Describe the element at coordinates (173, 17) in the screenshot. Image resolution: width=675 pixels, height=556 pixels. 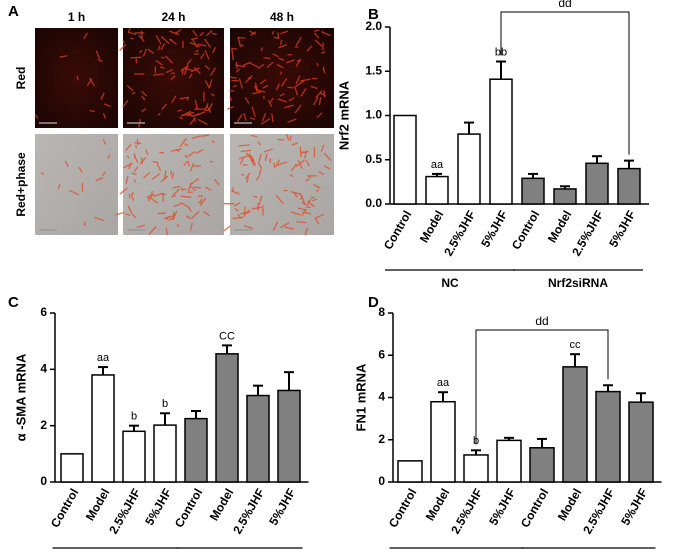
I see `column-label: 24 h` at that location.